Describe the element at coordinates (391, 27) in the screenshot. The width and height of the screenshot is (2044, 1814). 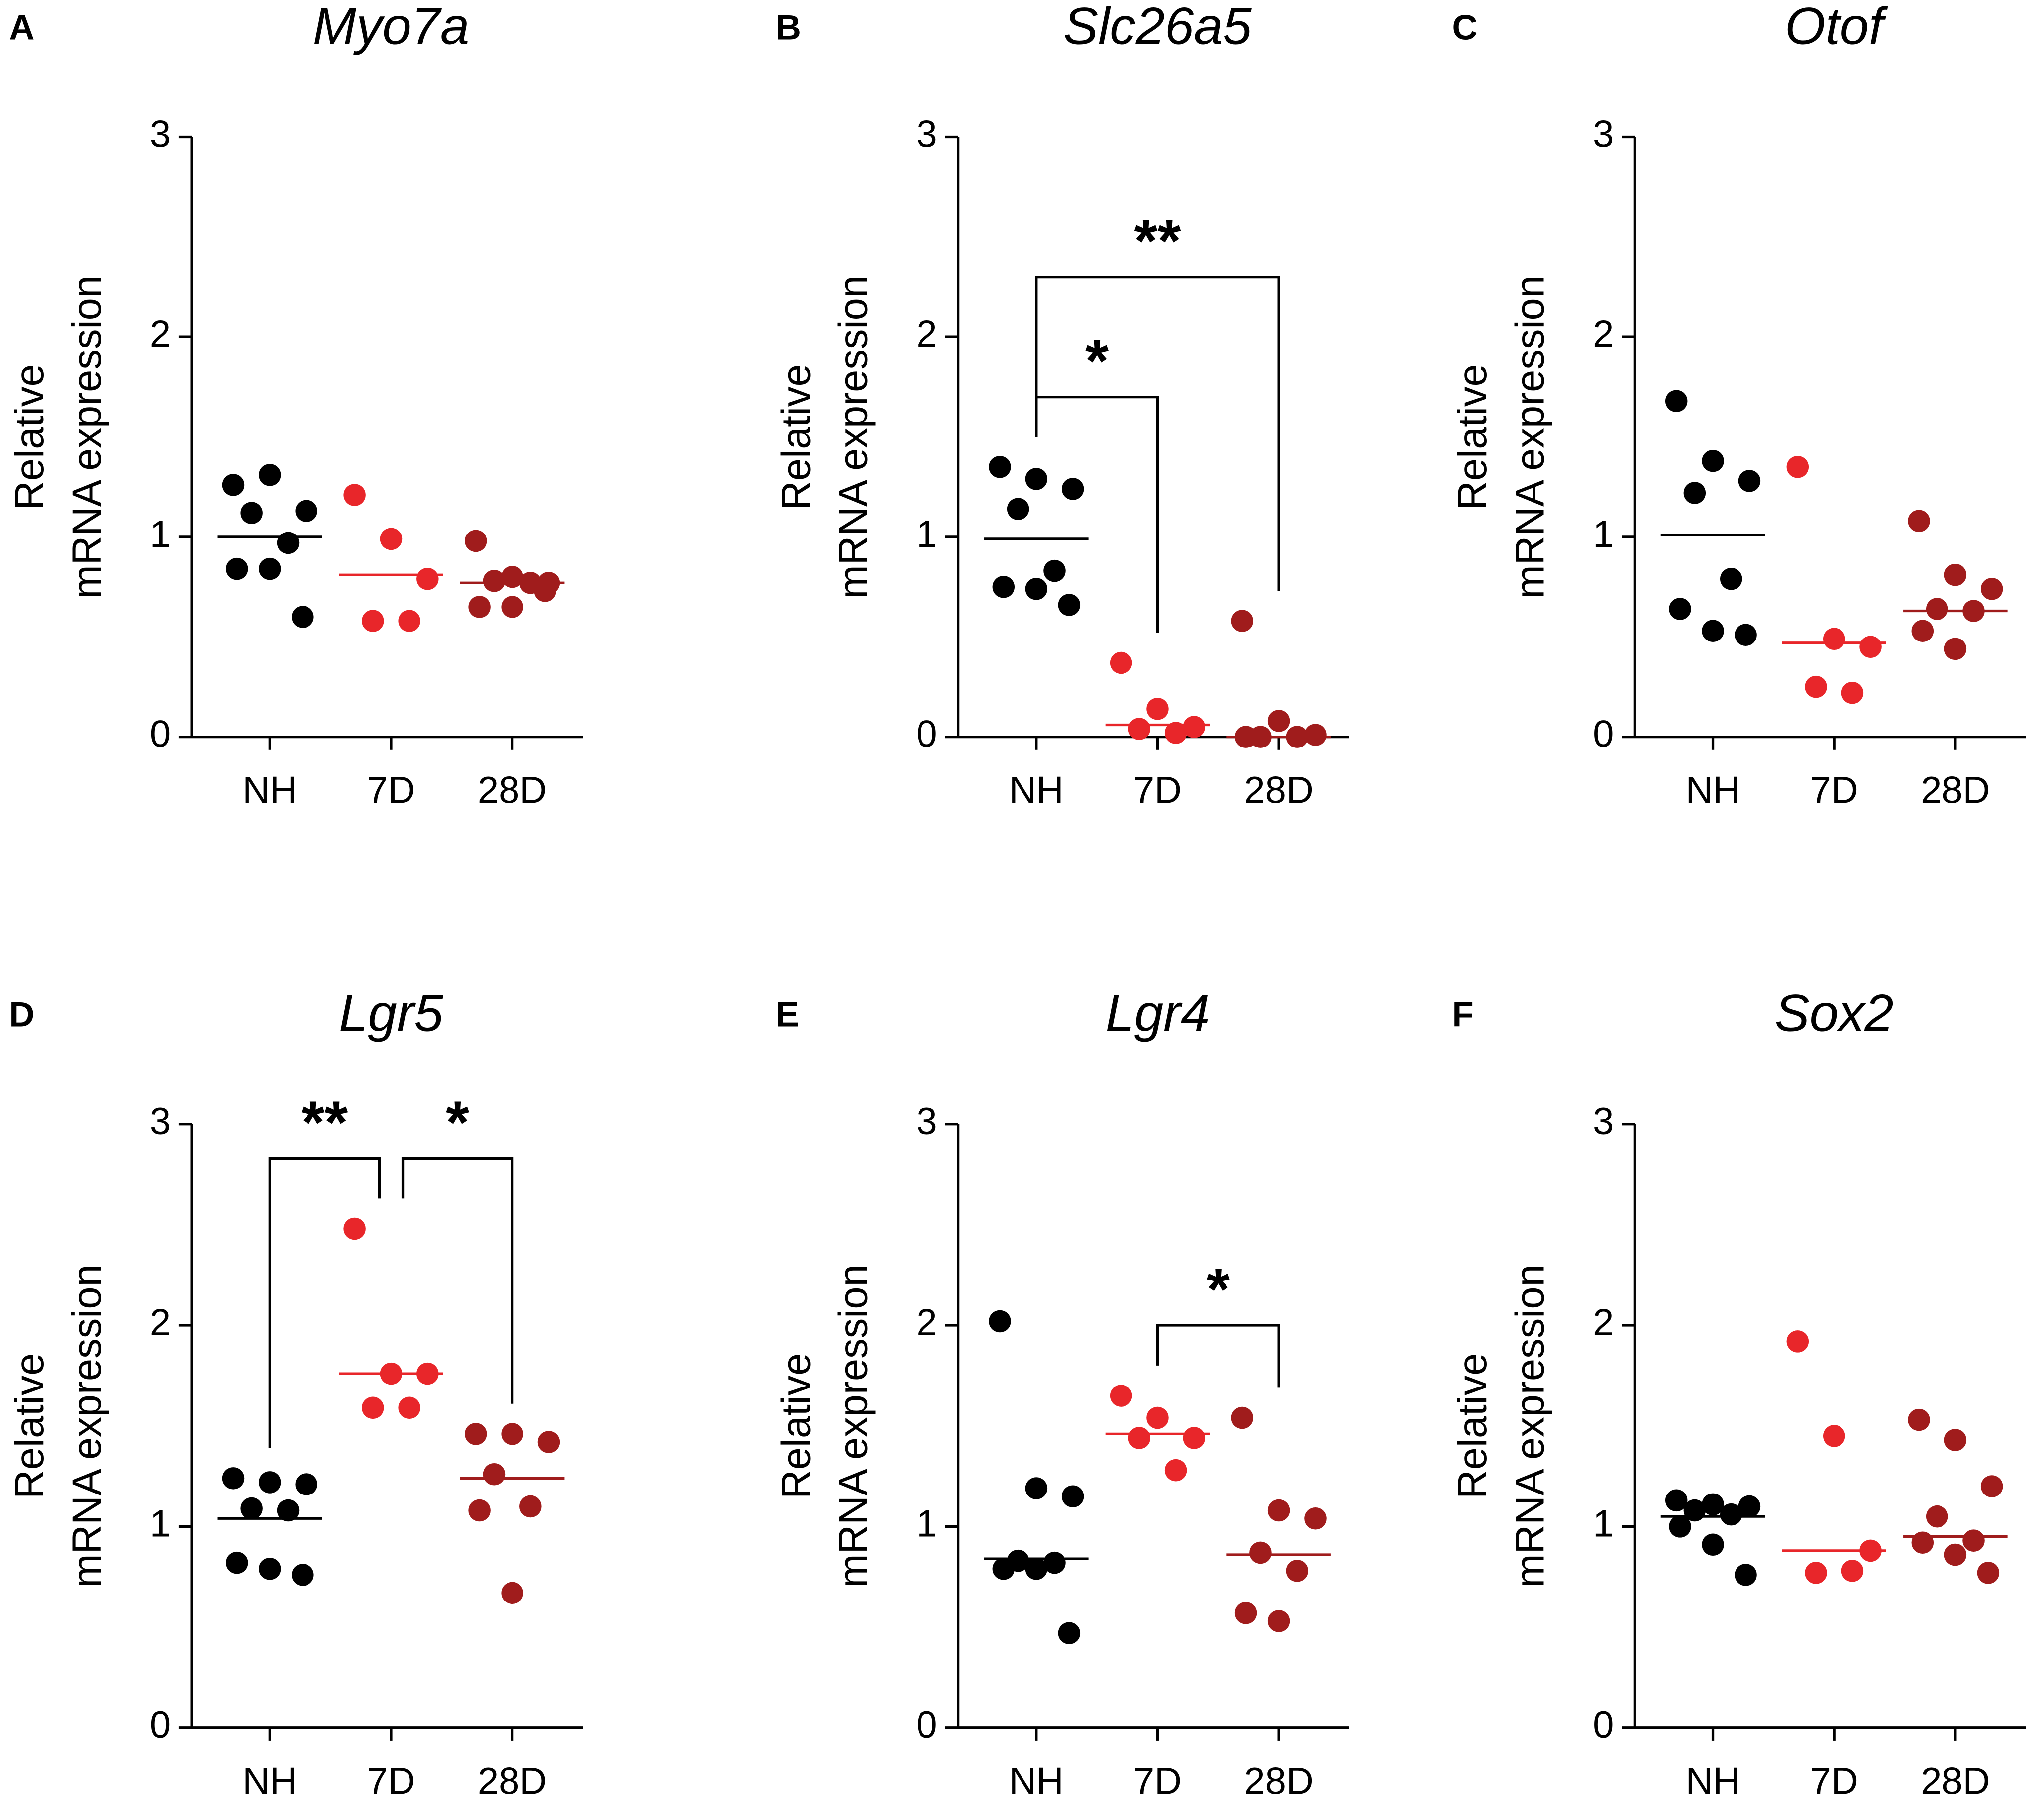
I see `chart-title: Myo7a` at that location.